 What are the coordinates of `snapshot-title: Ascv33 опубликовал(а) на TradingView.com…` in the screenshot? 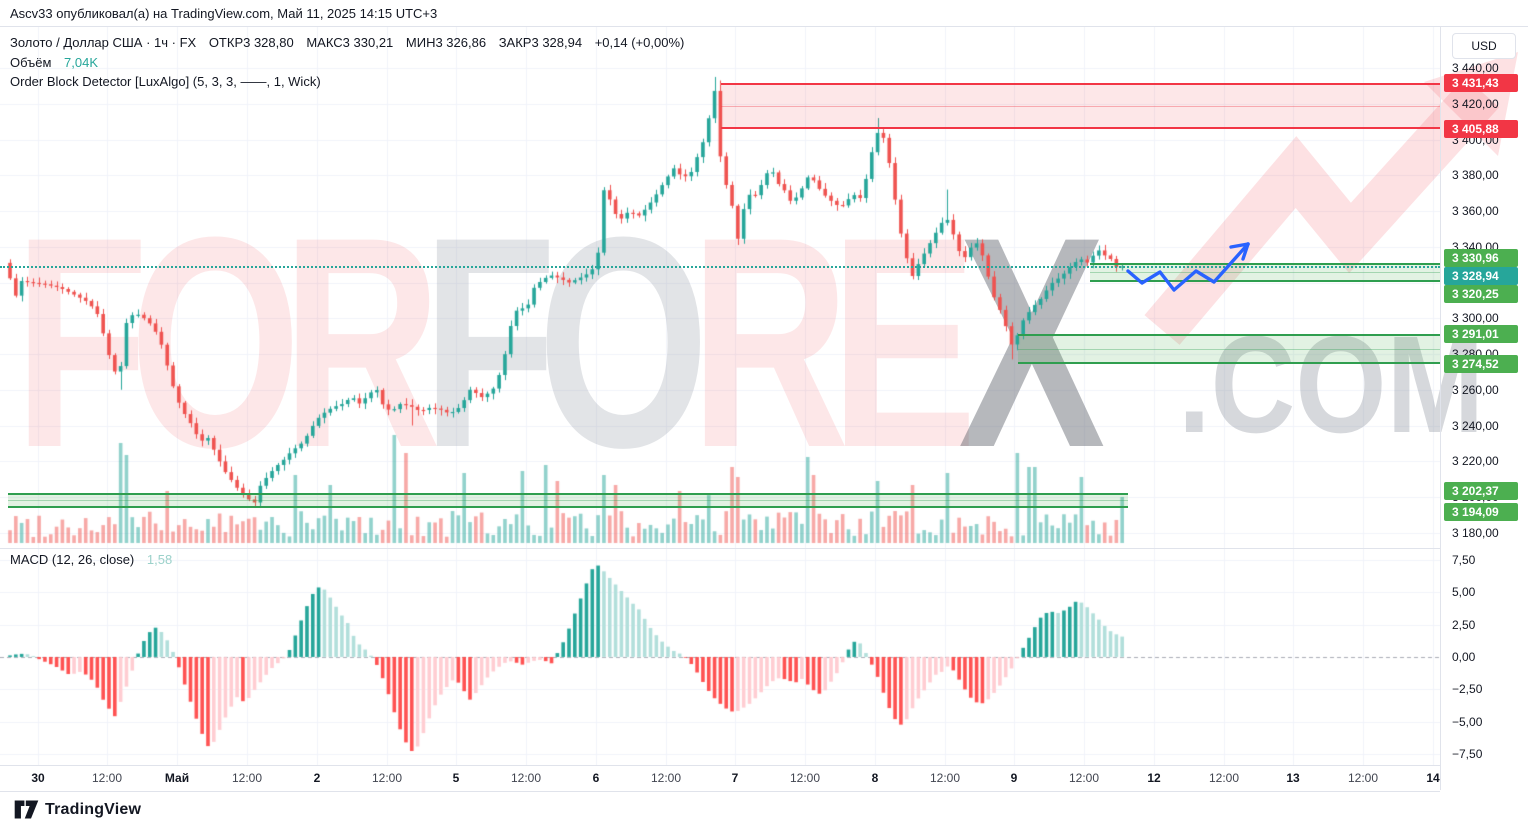 It's located at (224, 13).